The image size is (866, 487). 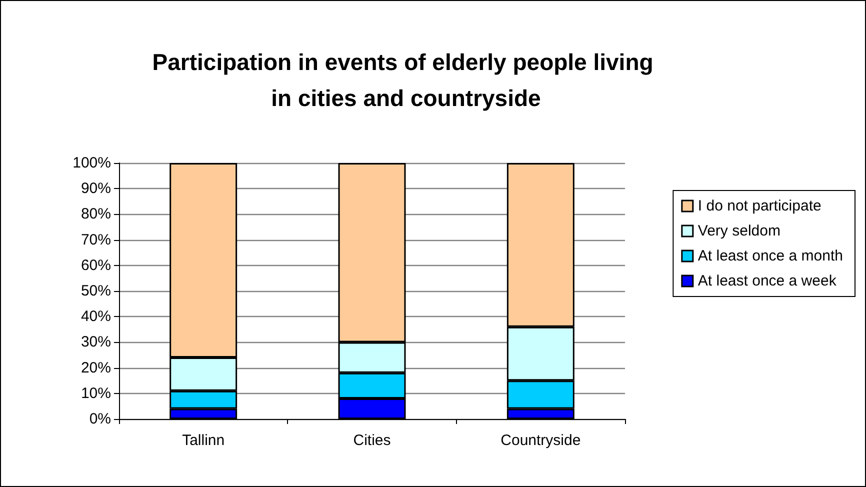 What do you see at coordinates (100, 419) in the screenshot?
I see `y-tick-label: 0%` at bounding box center [100, 419].